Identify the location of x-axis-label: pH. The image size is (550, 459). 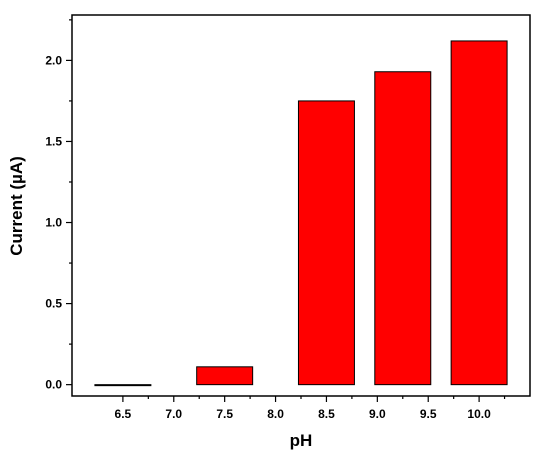
(301, 440).